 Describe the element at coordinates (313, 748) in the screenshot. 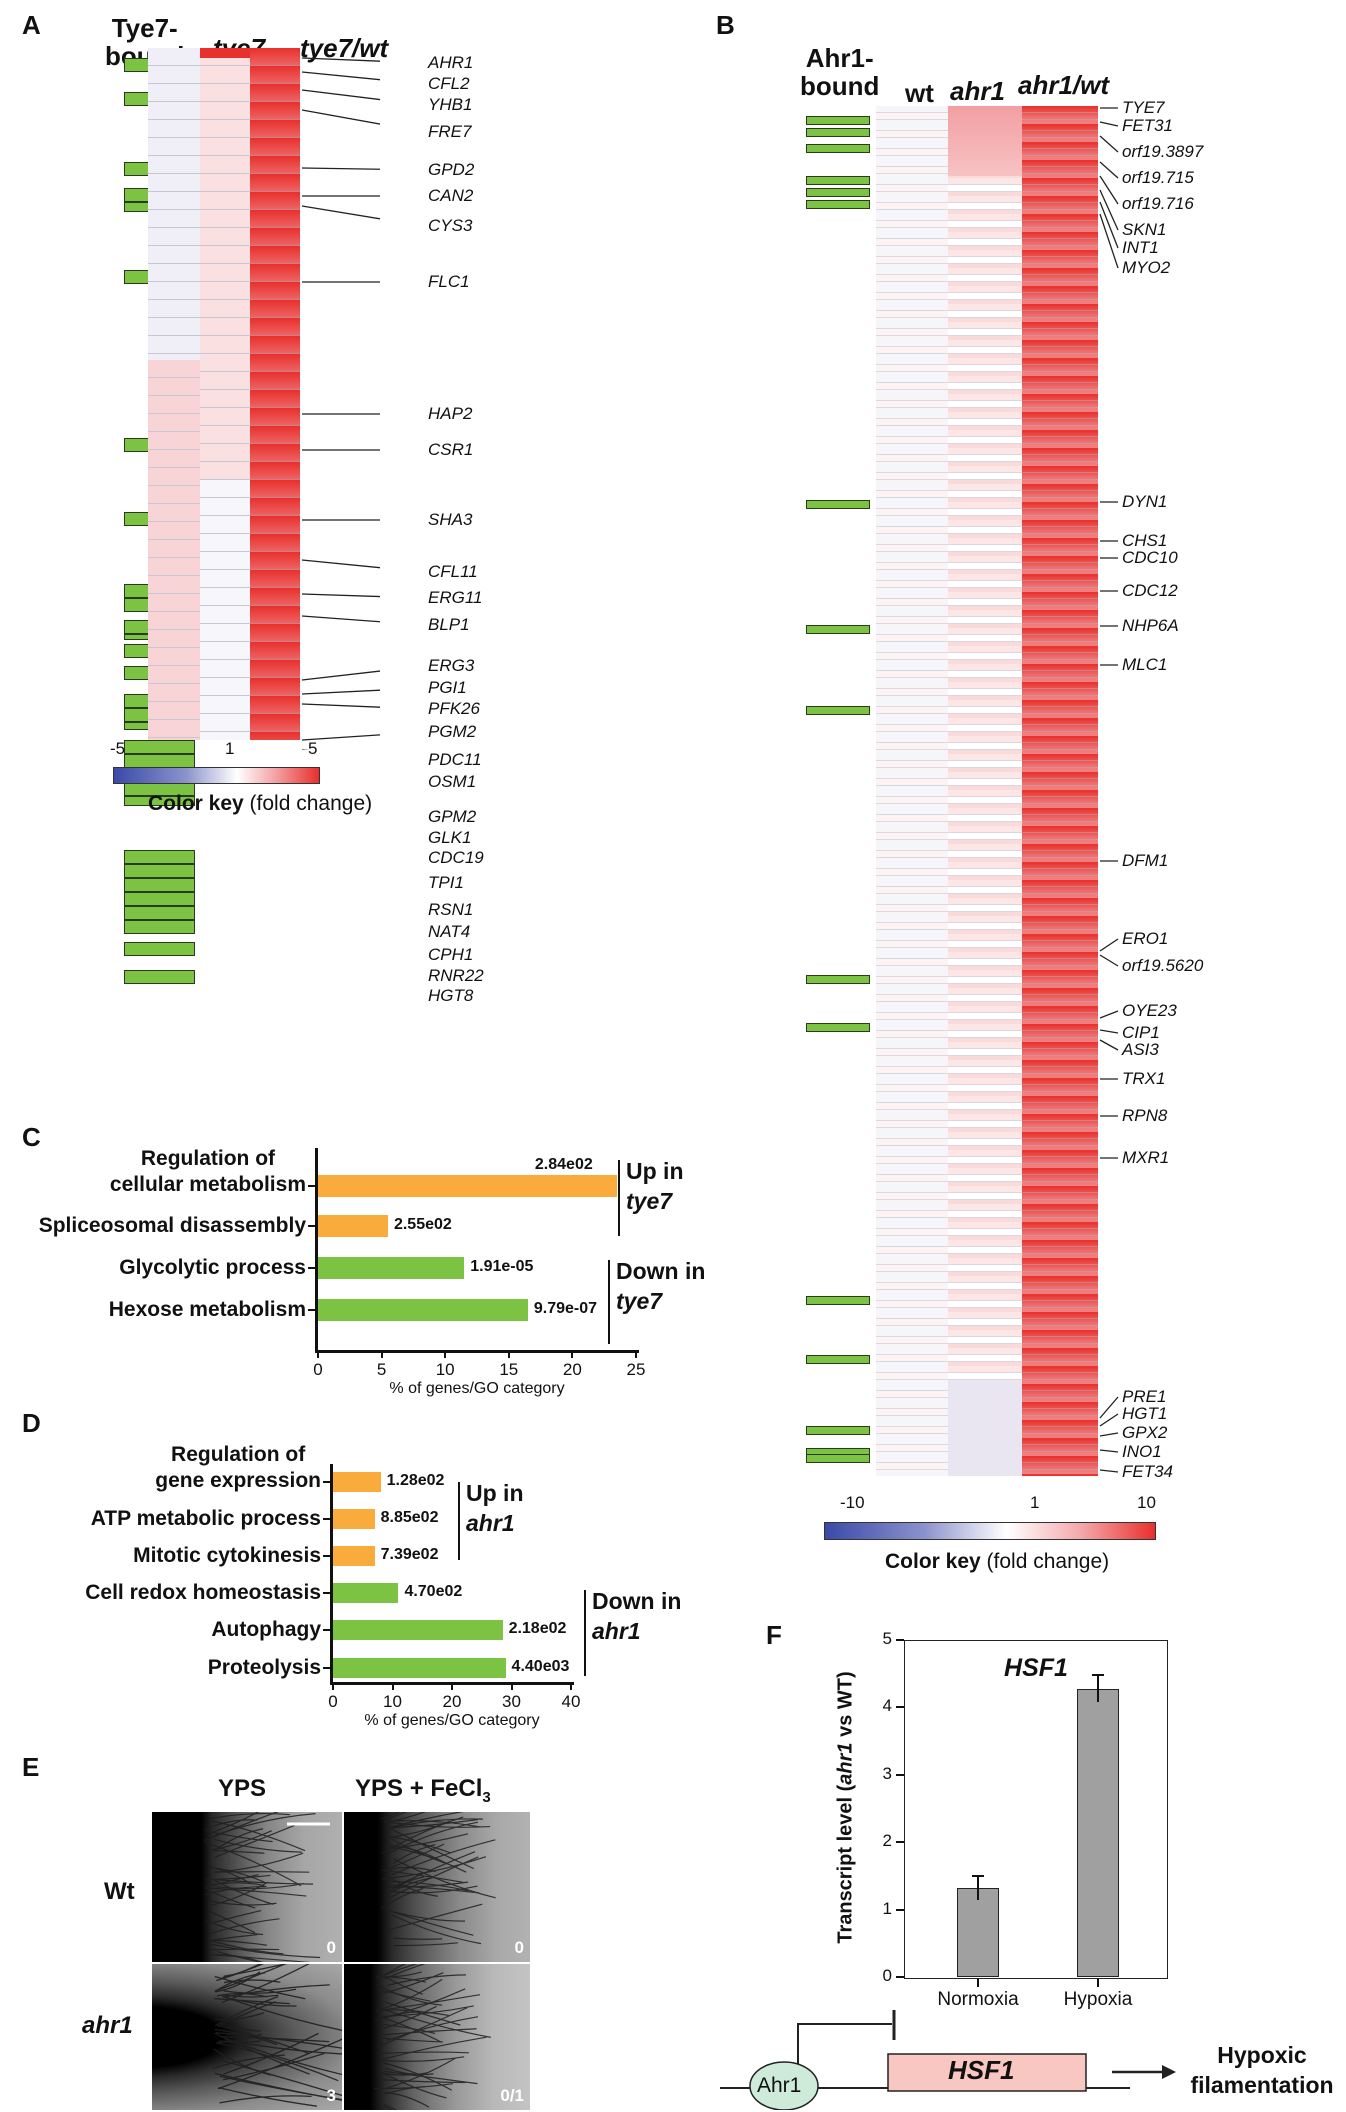

I see `color-key-a-max: 5` at that location.